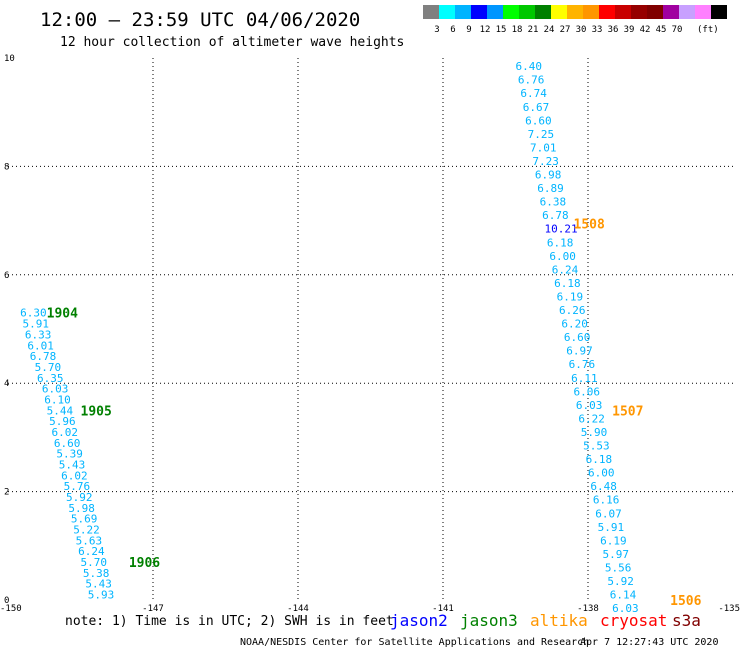  What do you see at coordinates (40, 345) in the screenshot?
I see `wave-height-value: 6.01` at bounding box center [40, 345].